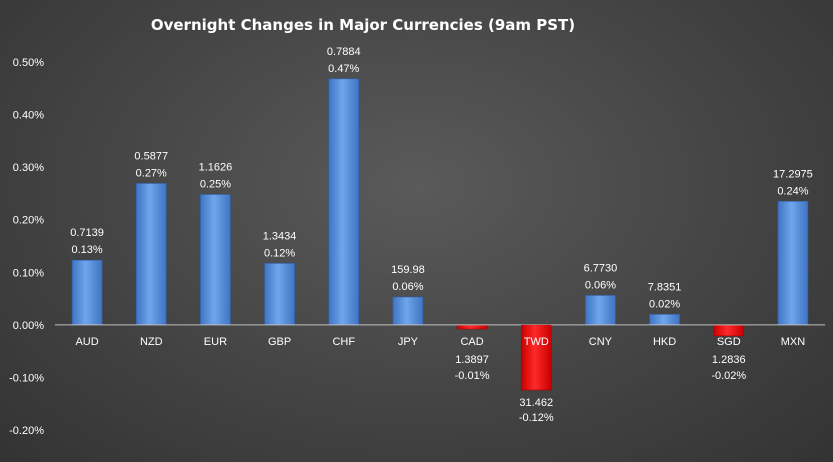  What do you see at coordinates (343, 69) in the screenshot?
I see `percent-label-chf: 0.47%` at bounding box center [343, 69].